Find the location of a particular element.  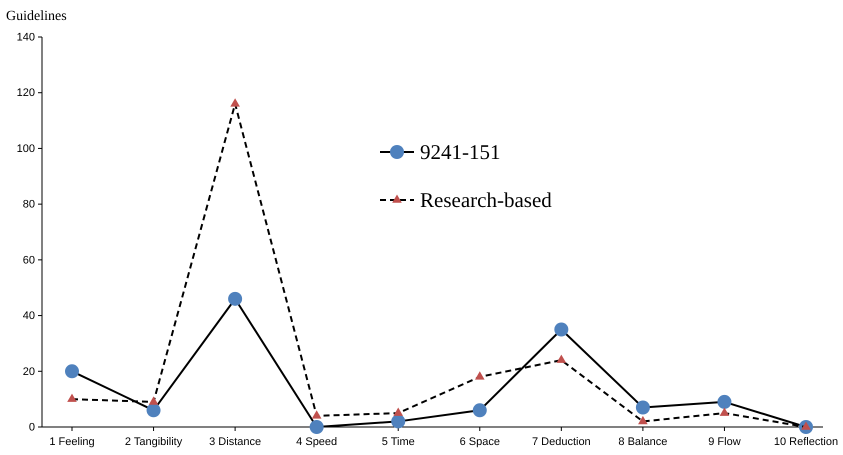

y-tick-label: 100 is located at coordinates (25, 148).